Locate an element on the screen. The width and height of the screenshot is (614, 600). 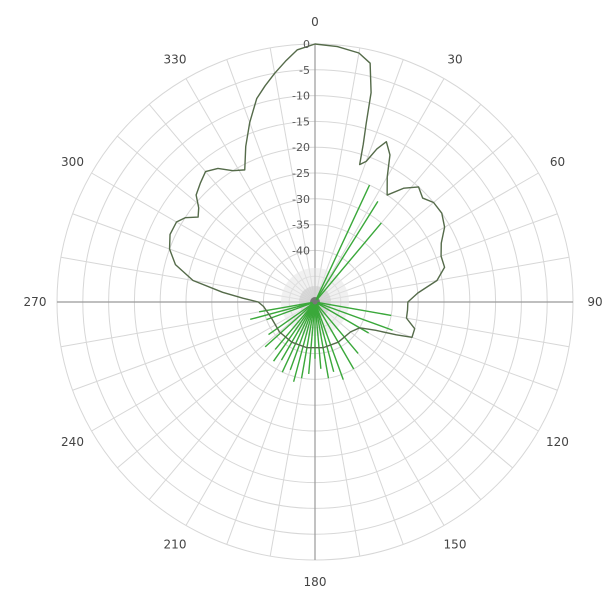
angle-tick-label-90: 90 is located at coordinates (594, 302).